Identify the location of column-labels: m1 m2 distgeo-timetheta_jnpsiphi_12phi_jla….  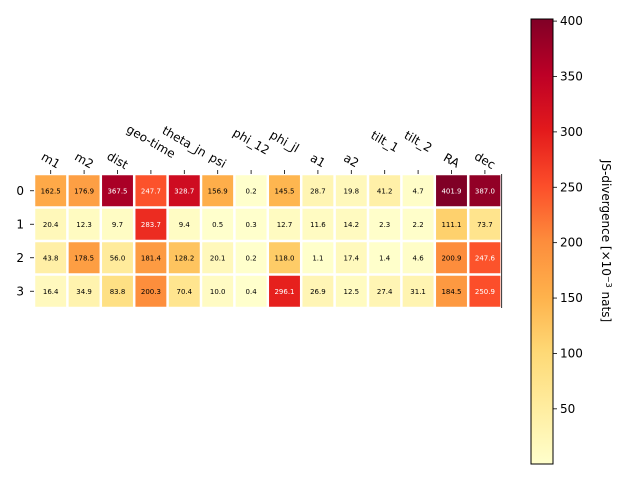
(268, 148).